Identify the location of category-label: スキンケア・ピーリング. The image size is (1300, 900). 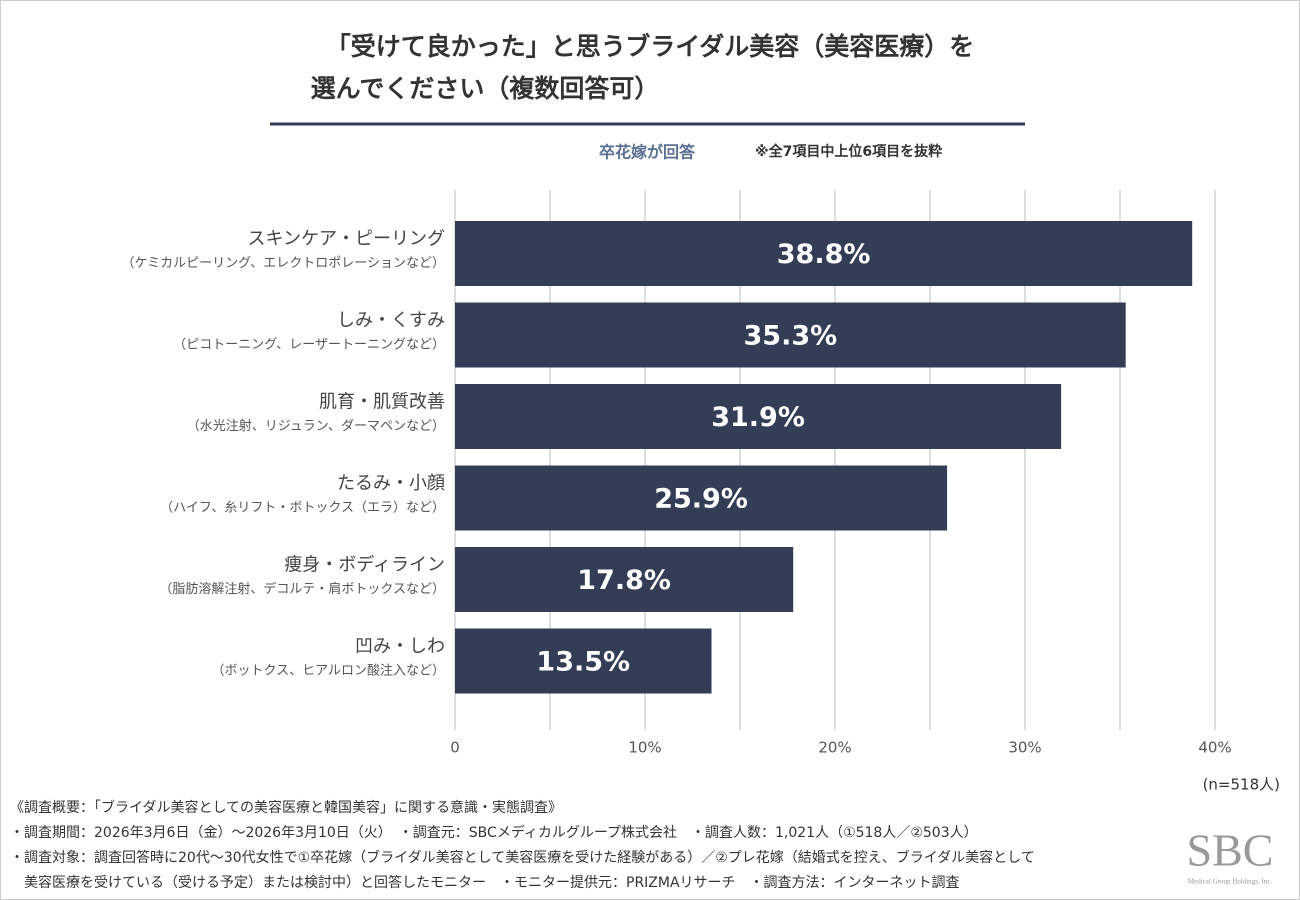
(346, 239).